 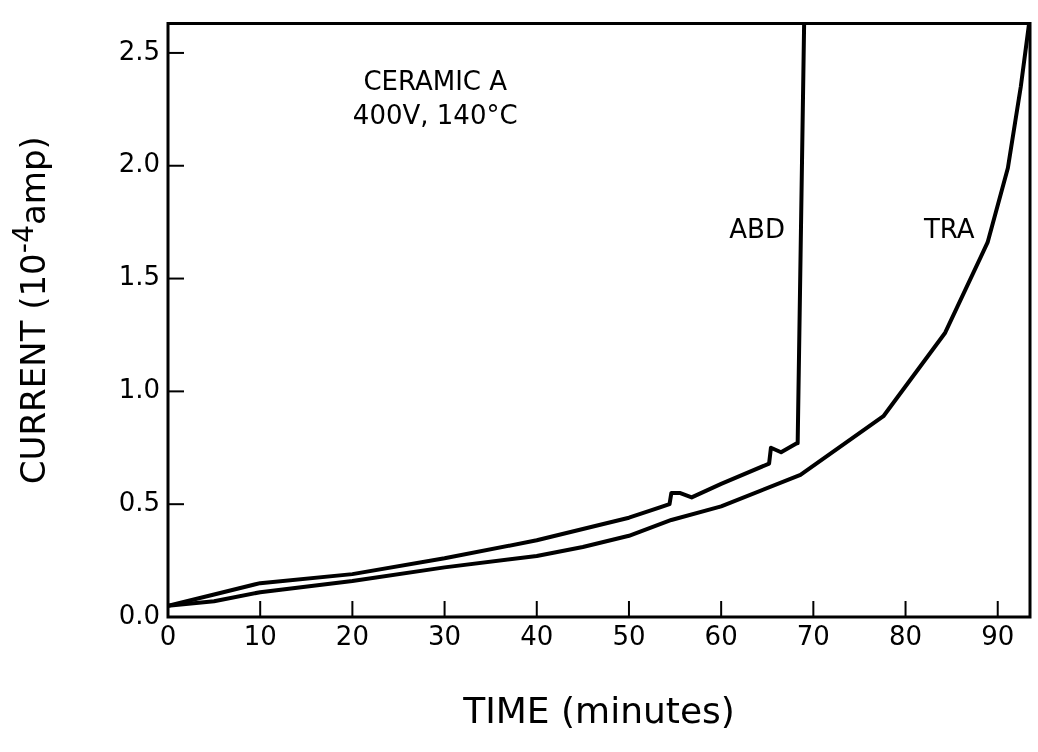 I want to click on annotation: CERAMIC A, so click(x=435, y=81).